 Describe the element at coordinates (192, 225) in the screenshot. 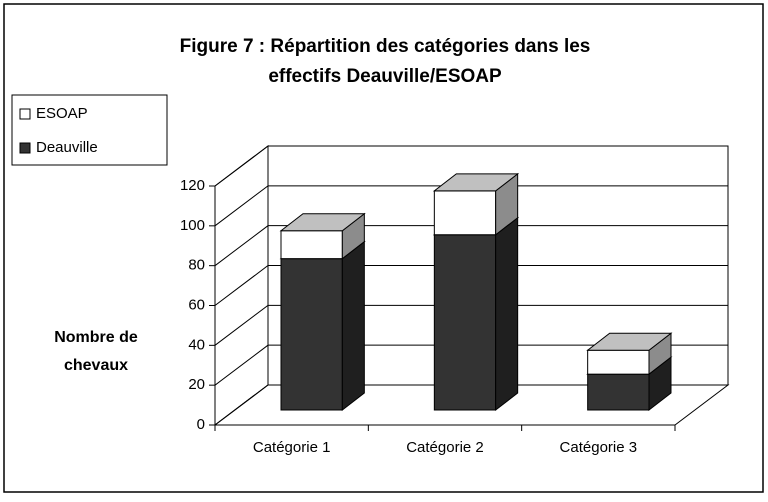

I see `y-tick-label: 100` at that location.